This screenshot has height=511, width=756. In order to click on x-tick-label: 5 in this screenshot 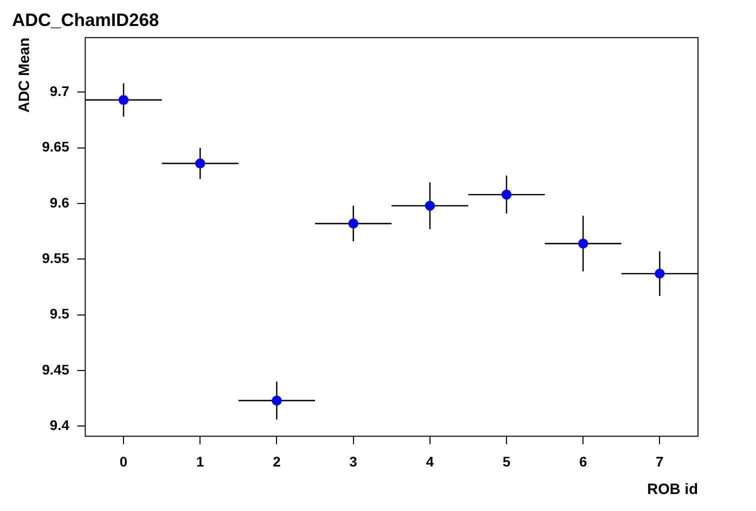, I will do `click(506, 461)`.